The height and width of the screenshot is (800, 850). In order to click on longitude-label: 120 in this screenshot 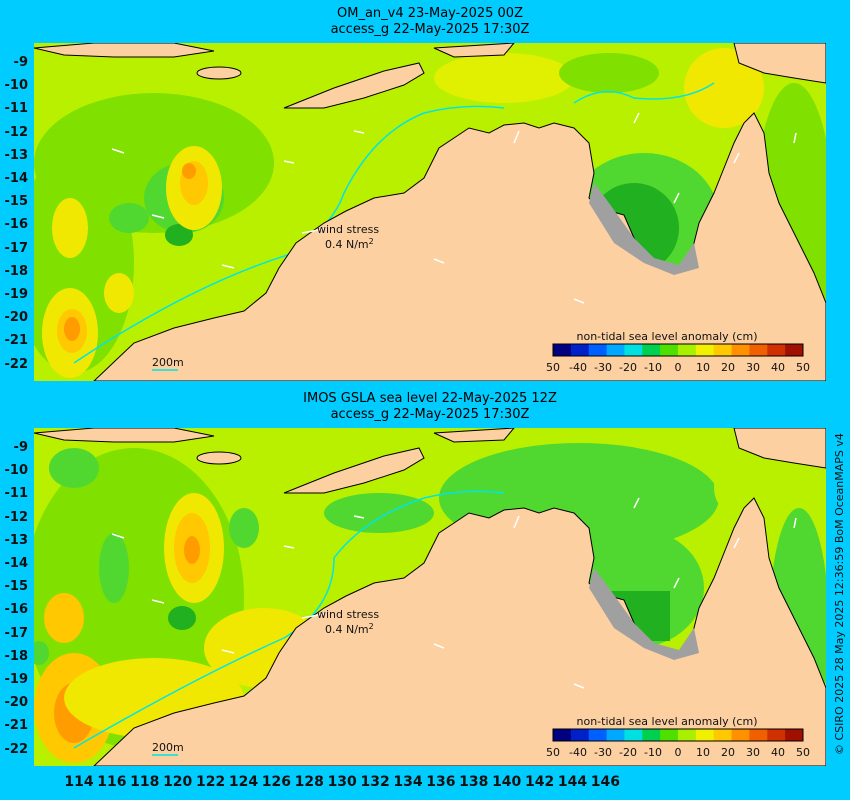, I will do `click(178, 782)`.